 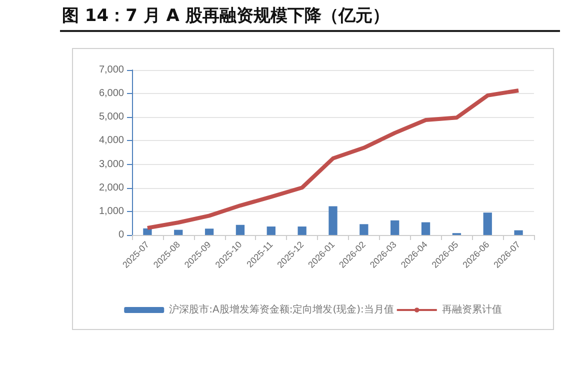 I want to click on legend-label: 沪深股市:A股增发筹资金额:定向增发(现金):当月值, so click(x=281, y=310).